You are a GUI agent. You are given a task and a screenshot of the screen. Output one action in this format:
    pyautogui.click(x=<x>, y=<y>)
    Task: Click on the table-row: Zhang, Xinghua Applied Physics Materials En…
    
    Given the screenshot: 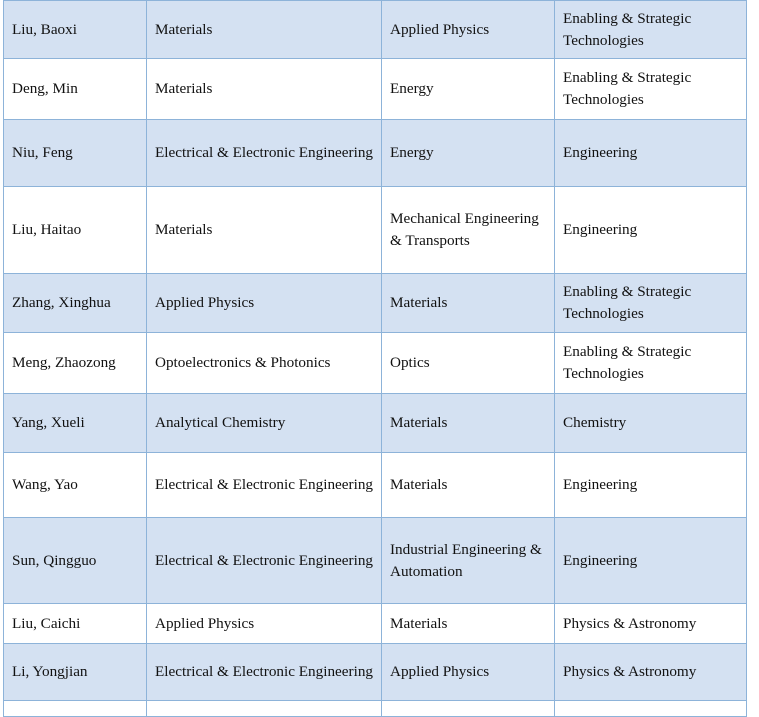 What is the action you would take?
    pyautogui.click(x=375, y=303)
    